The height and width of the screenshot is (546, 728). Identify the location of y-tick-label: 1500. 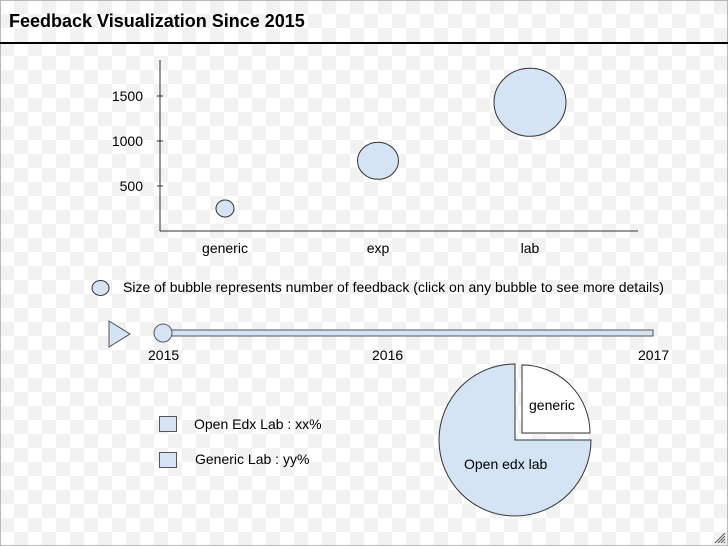
(127, 96).